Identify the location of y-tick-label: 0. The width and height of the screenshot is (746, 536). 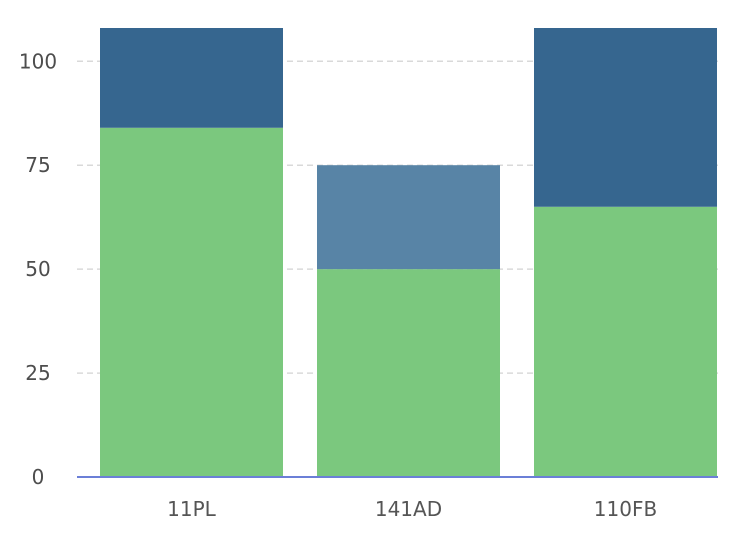
(38, 477).